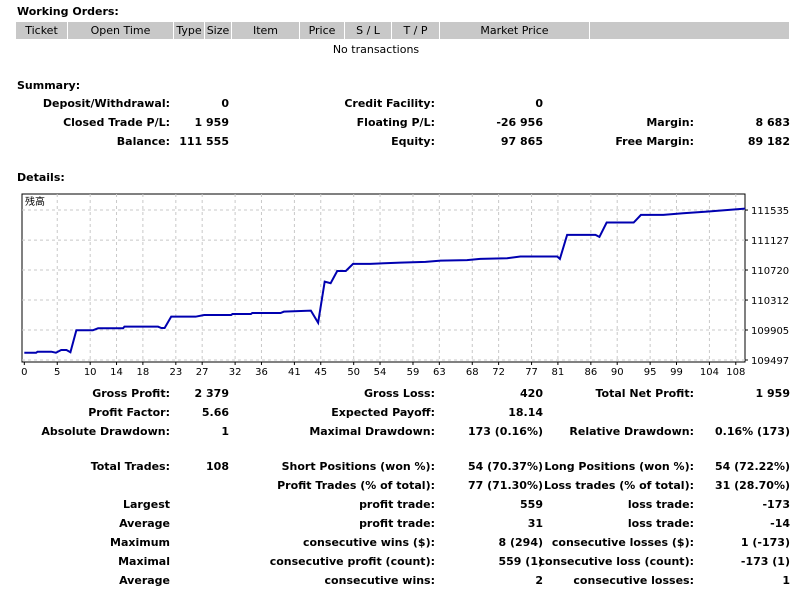 The height and width of the screenshot is (593, 800). I want to click on stat-label: Profit Trades (% of total):, so click(356, 485).